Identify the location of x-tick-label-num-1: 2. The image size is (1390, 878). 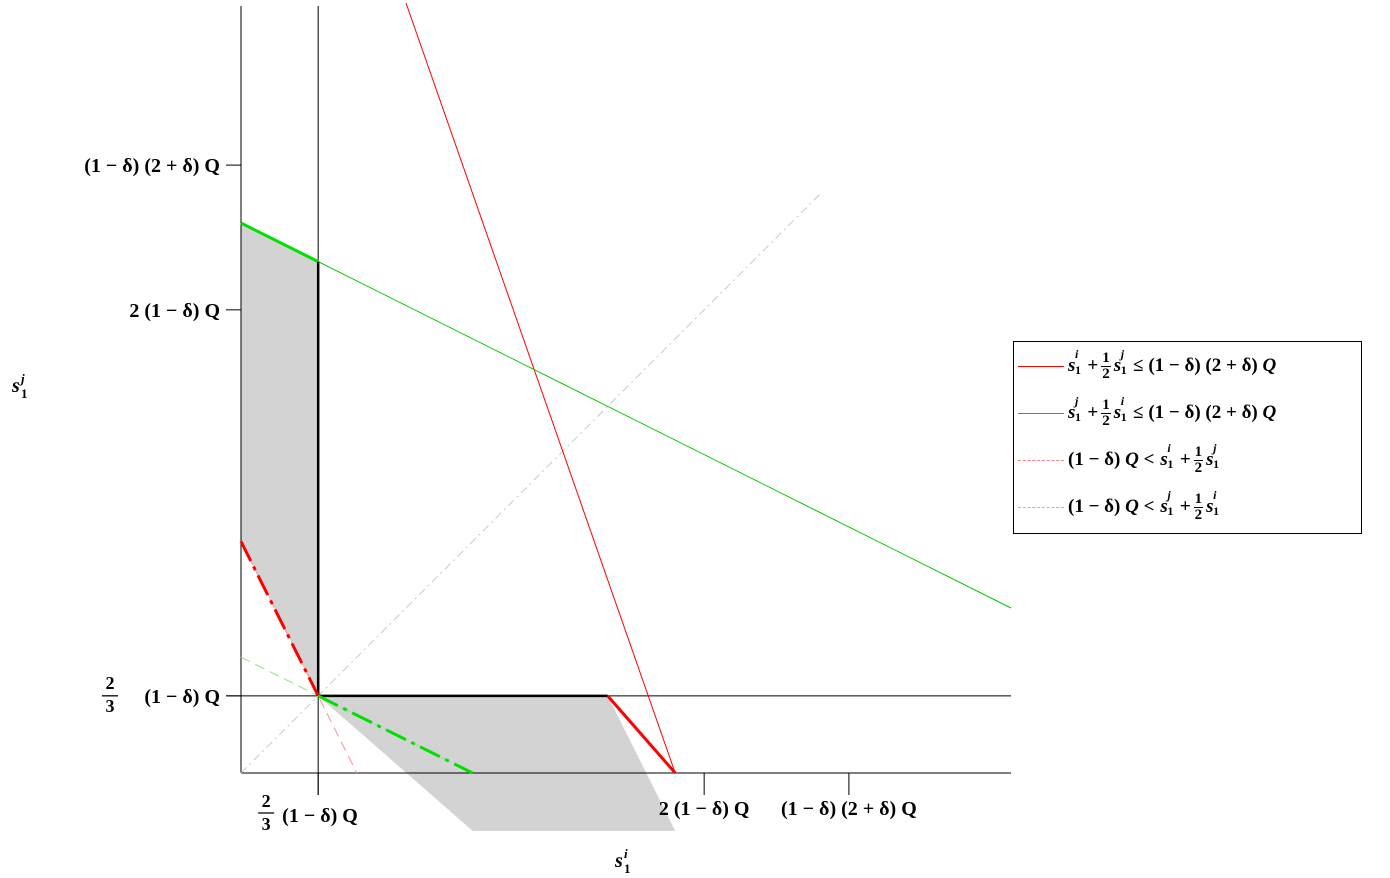
(266, 801).